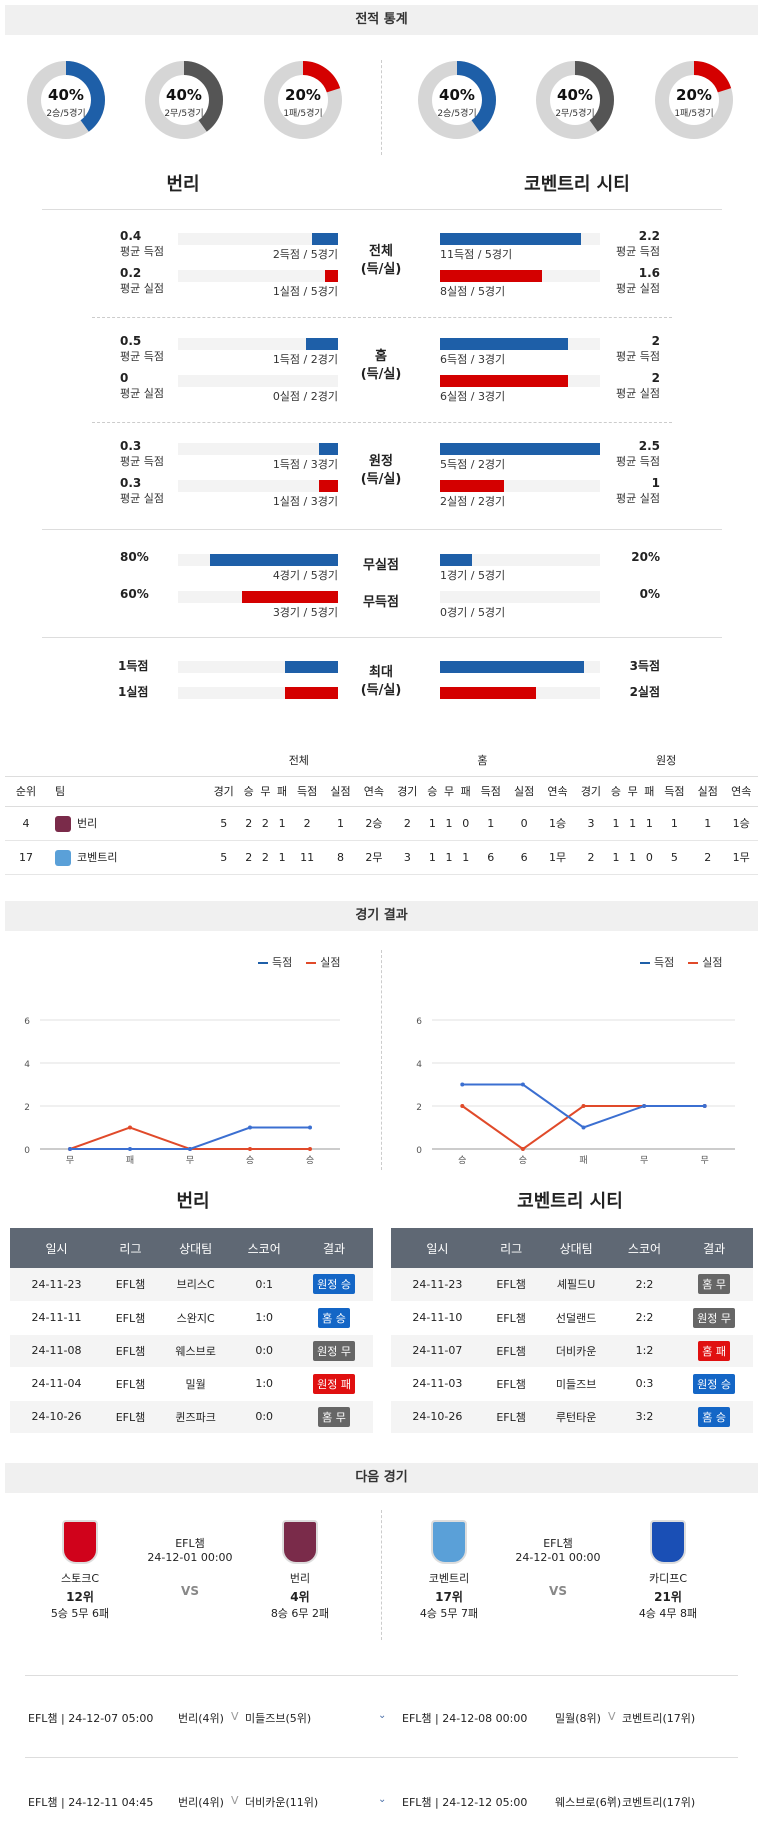 The height and width of the screenshot is (1823, 763). Describe the element at coordinates (664, 962) in the screenshot. I see `legend-scored-label: 득점` at that location.